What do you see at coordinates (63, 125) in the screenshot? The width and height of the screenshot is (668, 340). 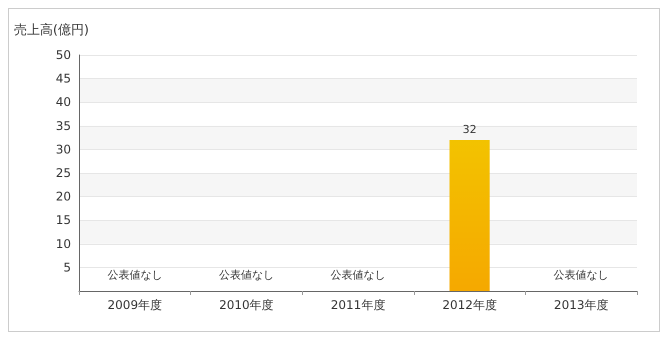 I see `y-tick-label: 35` at bounding box center [63, 125].